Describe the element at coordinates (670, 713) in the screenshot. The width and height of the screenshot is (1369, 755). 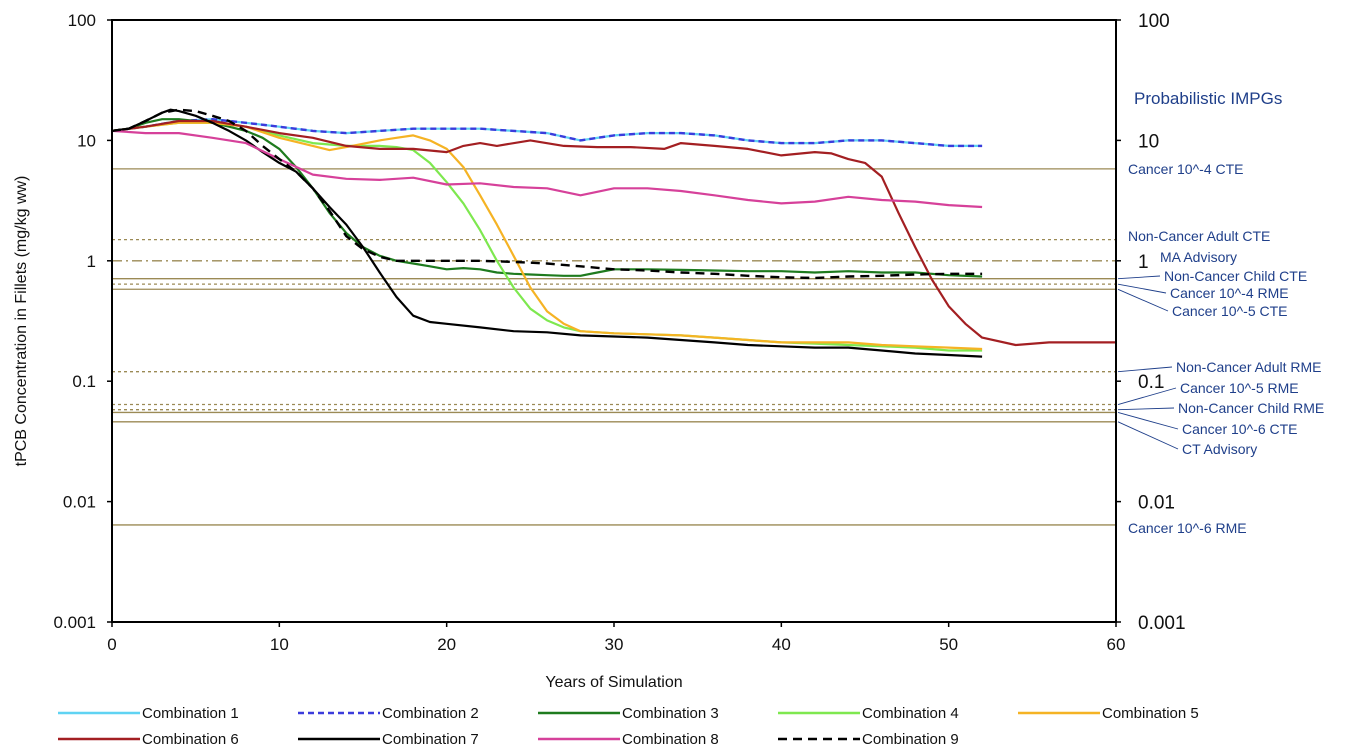
I see `legend-label-3: Combination 3` at that location.